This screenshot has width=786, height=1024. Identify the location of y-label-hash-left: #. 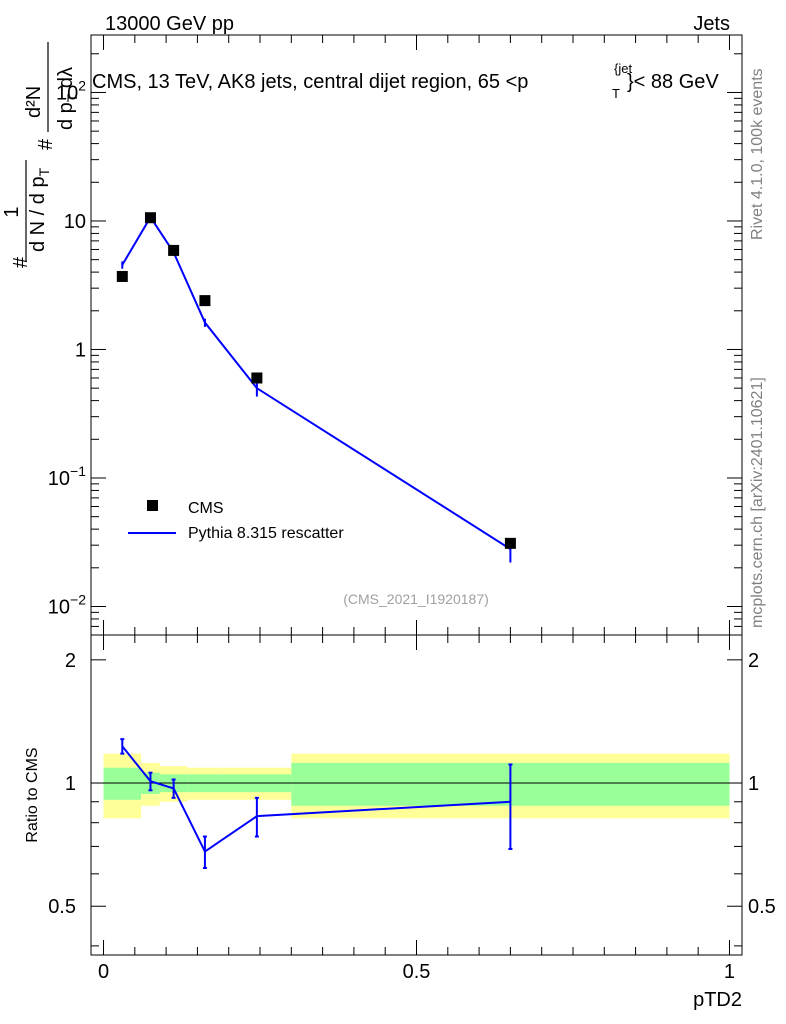
(21, 262).